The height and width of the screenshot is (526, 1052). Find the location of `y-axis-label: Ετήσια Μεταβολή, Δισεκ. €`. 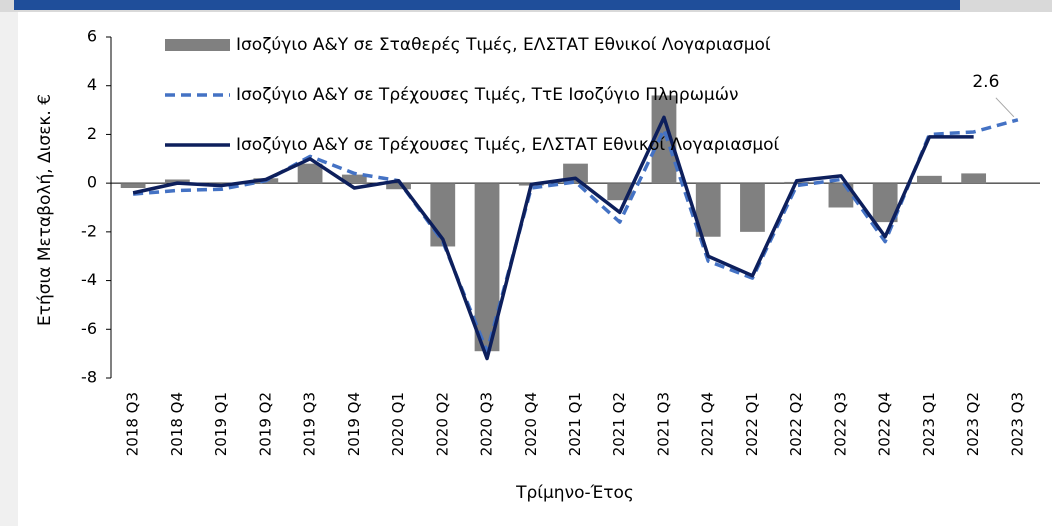

y-axis-label: Ετήσια Μεταβολή, Δισεκ. € is located at coordinates (45, 210).